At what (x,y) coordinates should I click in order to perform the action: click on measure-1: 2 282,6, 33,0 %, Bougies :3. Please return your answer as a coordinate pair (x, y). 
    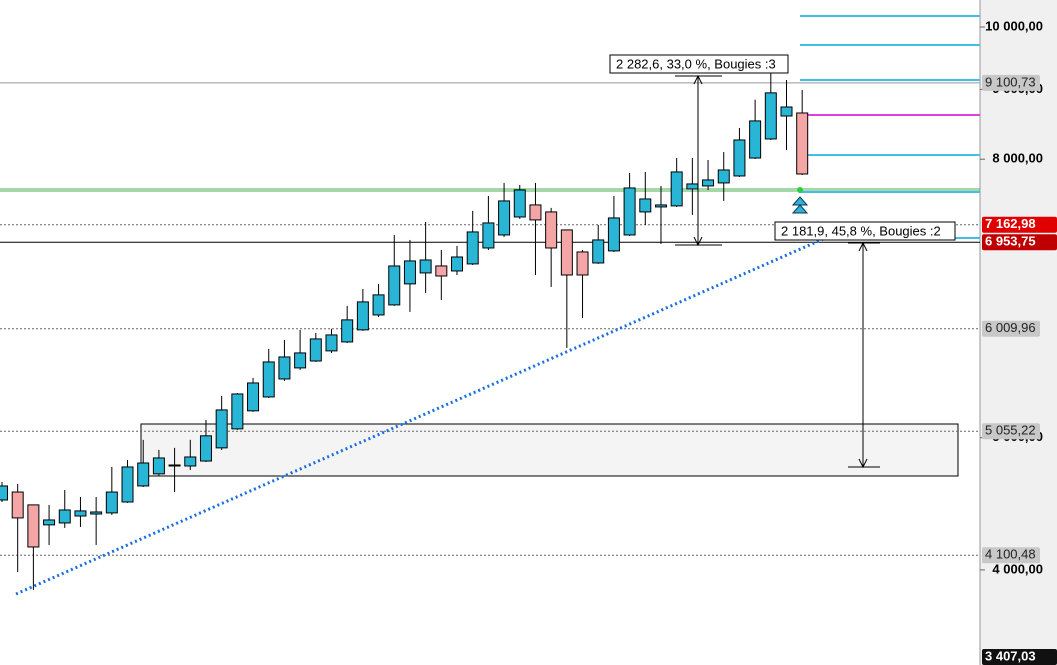
    Looking at the image, I should click on (699, 150).